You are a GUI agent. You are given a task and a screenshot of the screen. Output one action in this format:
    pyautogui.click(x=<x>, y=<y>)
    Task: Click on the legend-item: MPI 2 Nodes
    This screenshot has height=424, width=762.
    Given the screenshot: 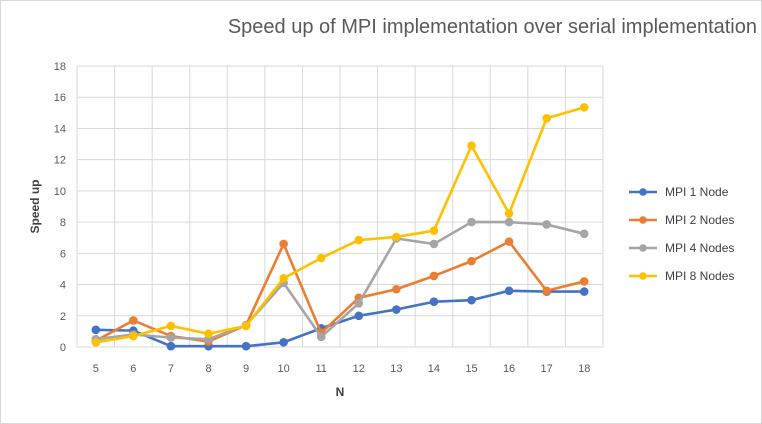 What is the action you would take?
    pyautogui.click(x=681, y=220)
    